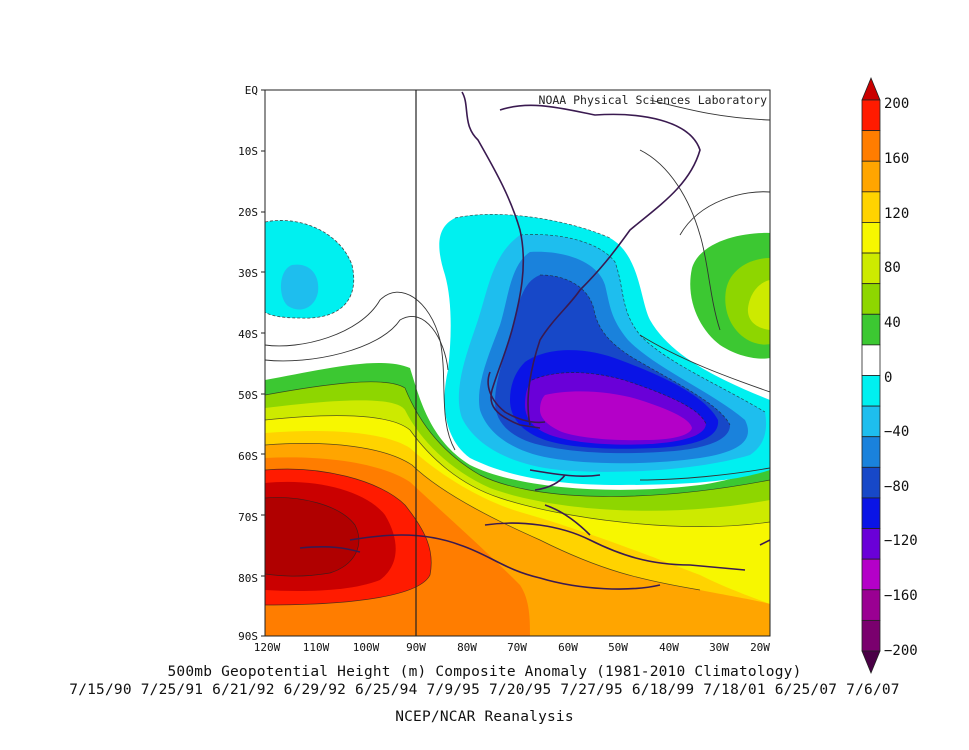  What do you see at coordinates (248, 517) in the screenshot?
I see `lat-label: 70S` at bounding box center [248, 517].